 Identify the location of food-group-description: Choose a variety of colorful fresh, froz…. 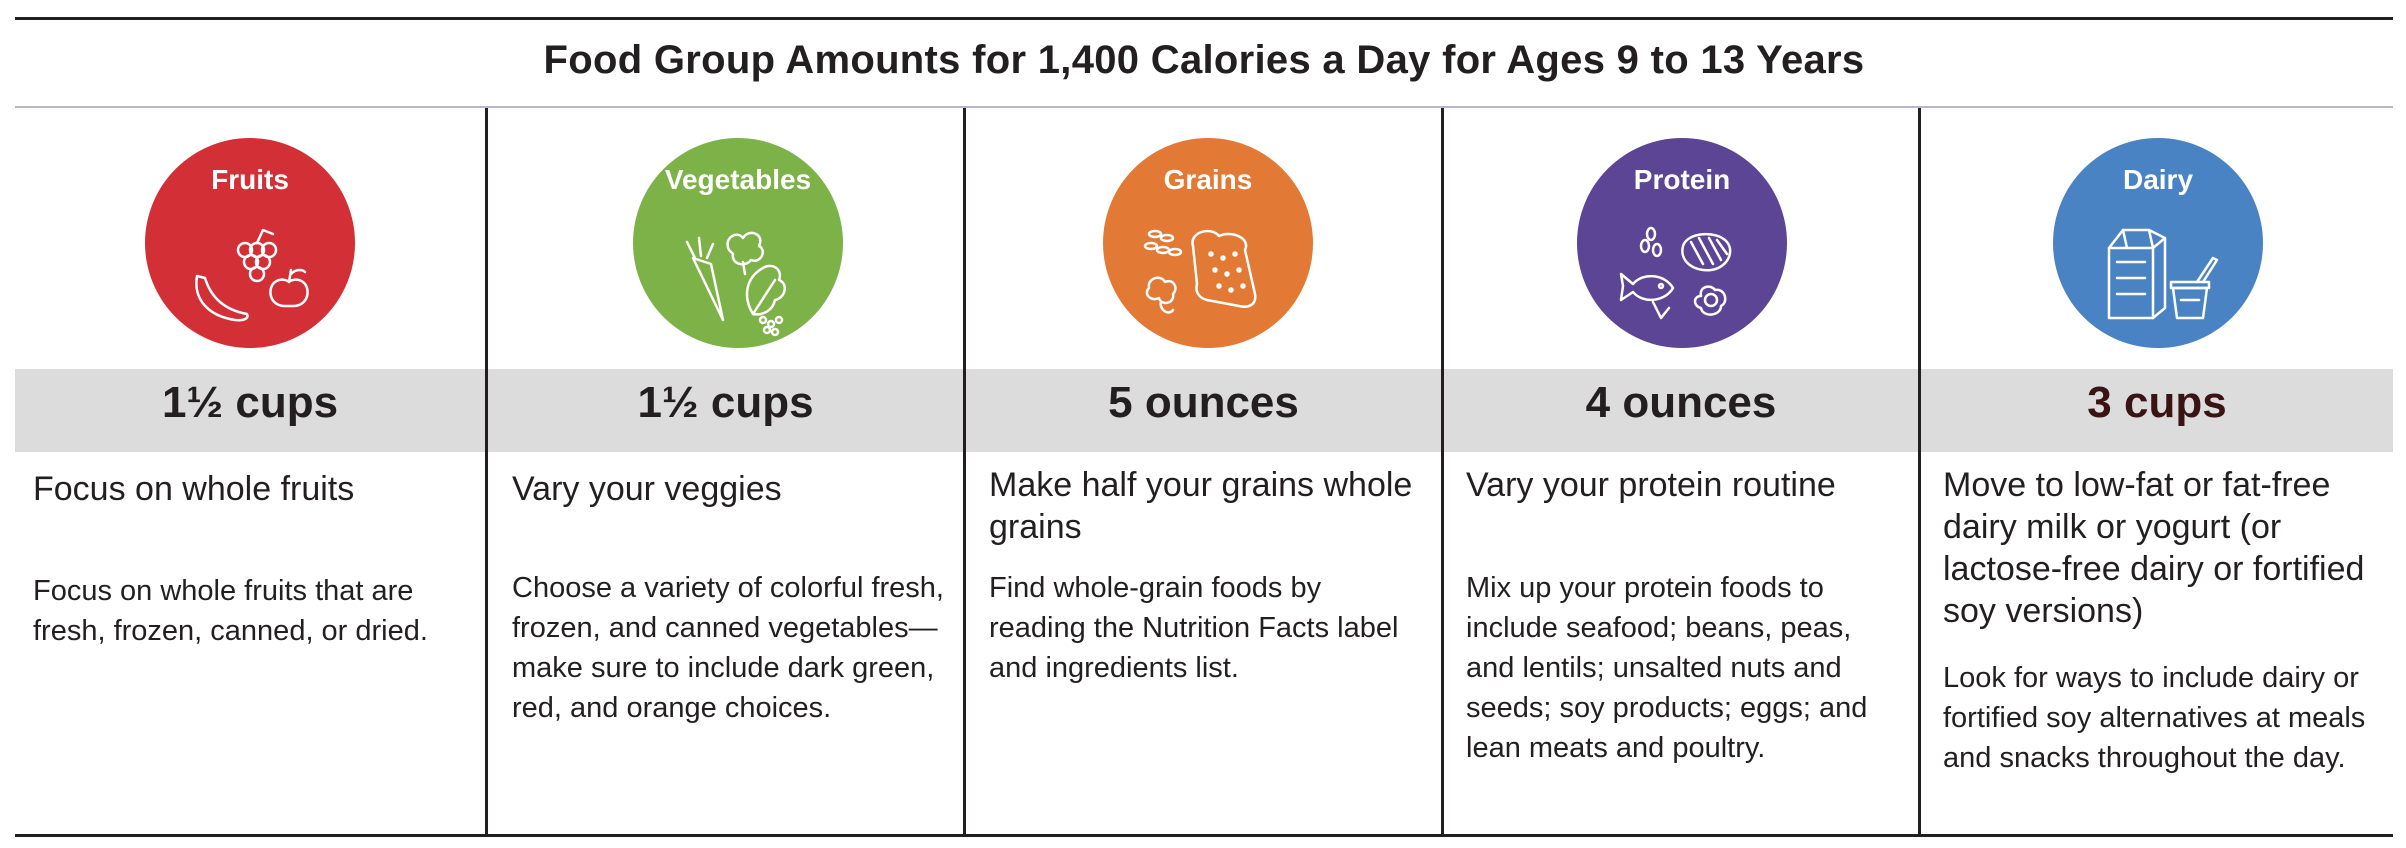
(728, 648).